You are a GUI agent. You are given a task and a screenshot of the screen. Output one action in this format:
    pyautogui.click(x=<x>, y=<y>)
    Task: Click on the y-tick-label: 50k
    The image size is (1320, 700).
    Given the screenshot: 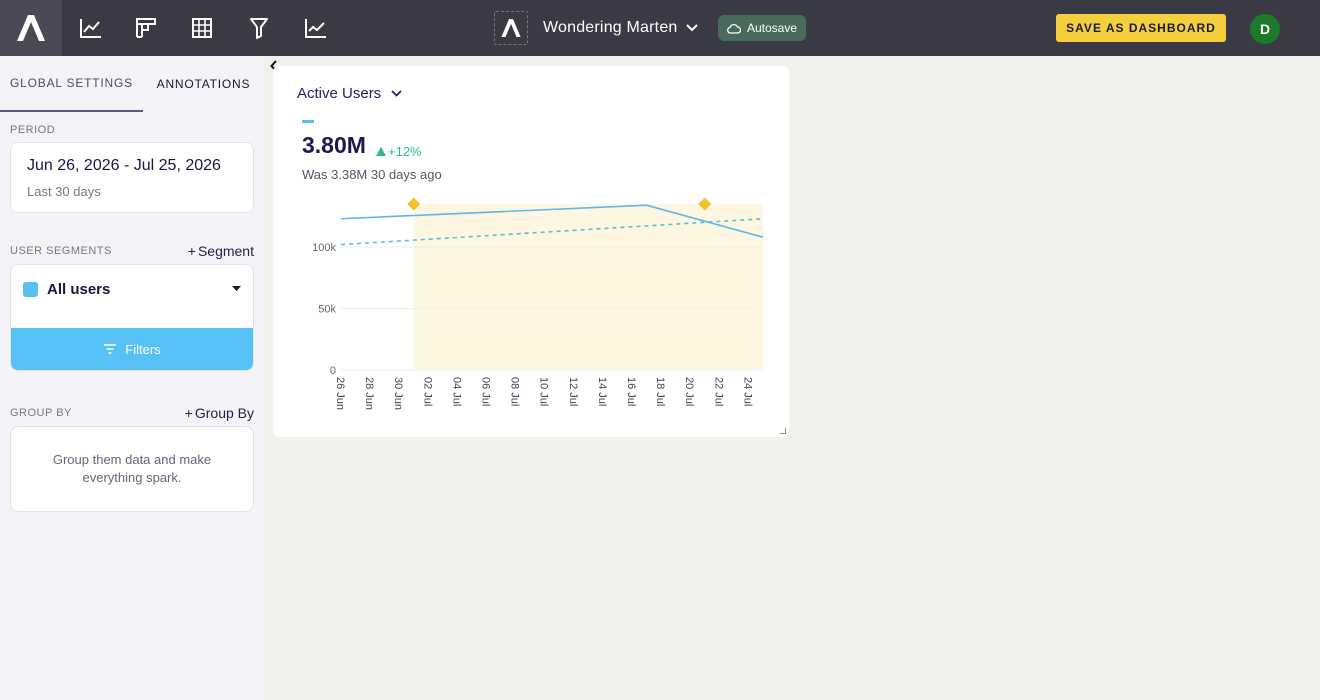 What is the action you would take?
    pyautogui.click(x=327, y=310)
    